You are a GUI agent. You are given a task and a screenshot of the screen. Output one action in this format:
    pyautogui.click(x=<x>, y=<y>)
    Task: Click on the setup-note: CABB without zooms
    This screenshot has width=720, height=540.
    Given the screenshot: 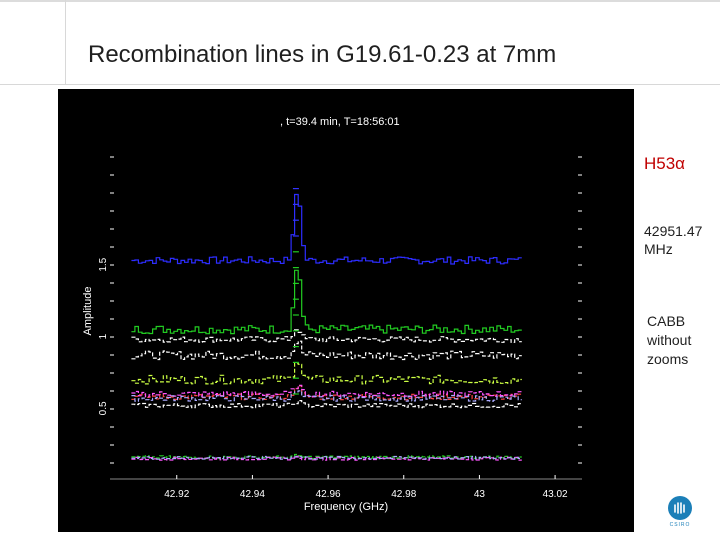 What is the action you would take?
    pyautogui.click(x=680, y=340)
    